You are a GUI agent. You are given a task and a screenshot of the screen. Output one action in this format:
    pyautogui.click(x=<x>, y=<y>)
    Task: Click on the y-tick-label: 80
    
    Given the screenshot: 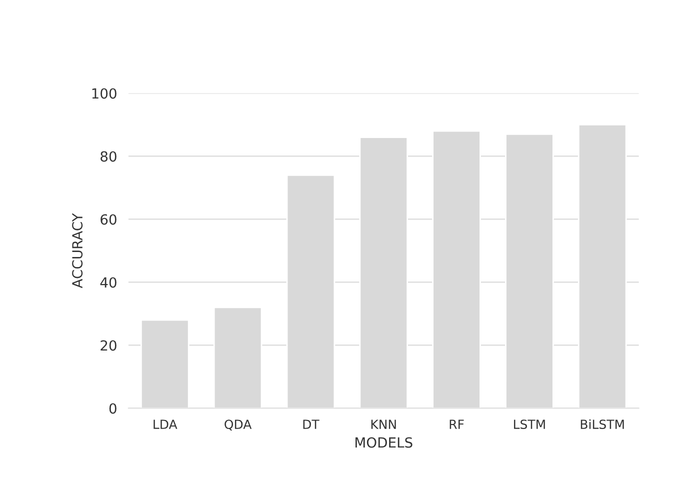 What is the action you would take?
    pyautogui.click(x=108, y=156)
    